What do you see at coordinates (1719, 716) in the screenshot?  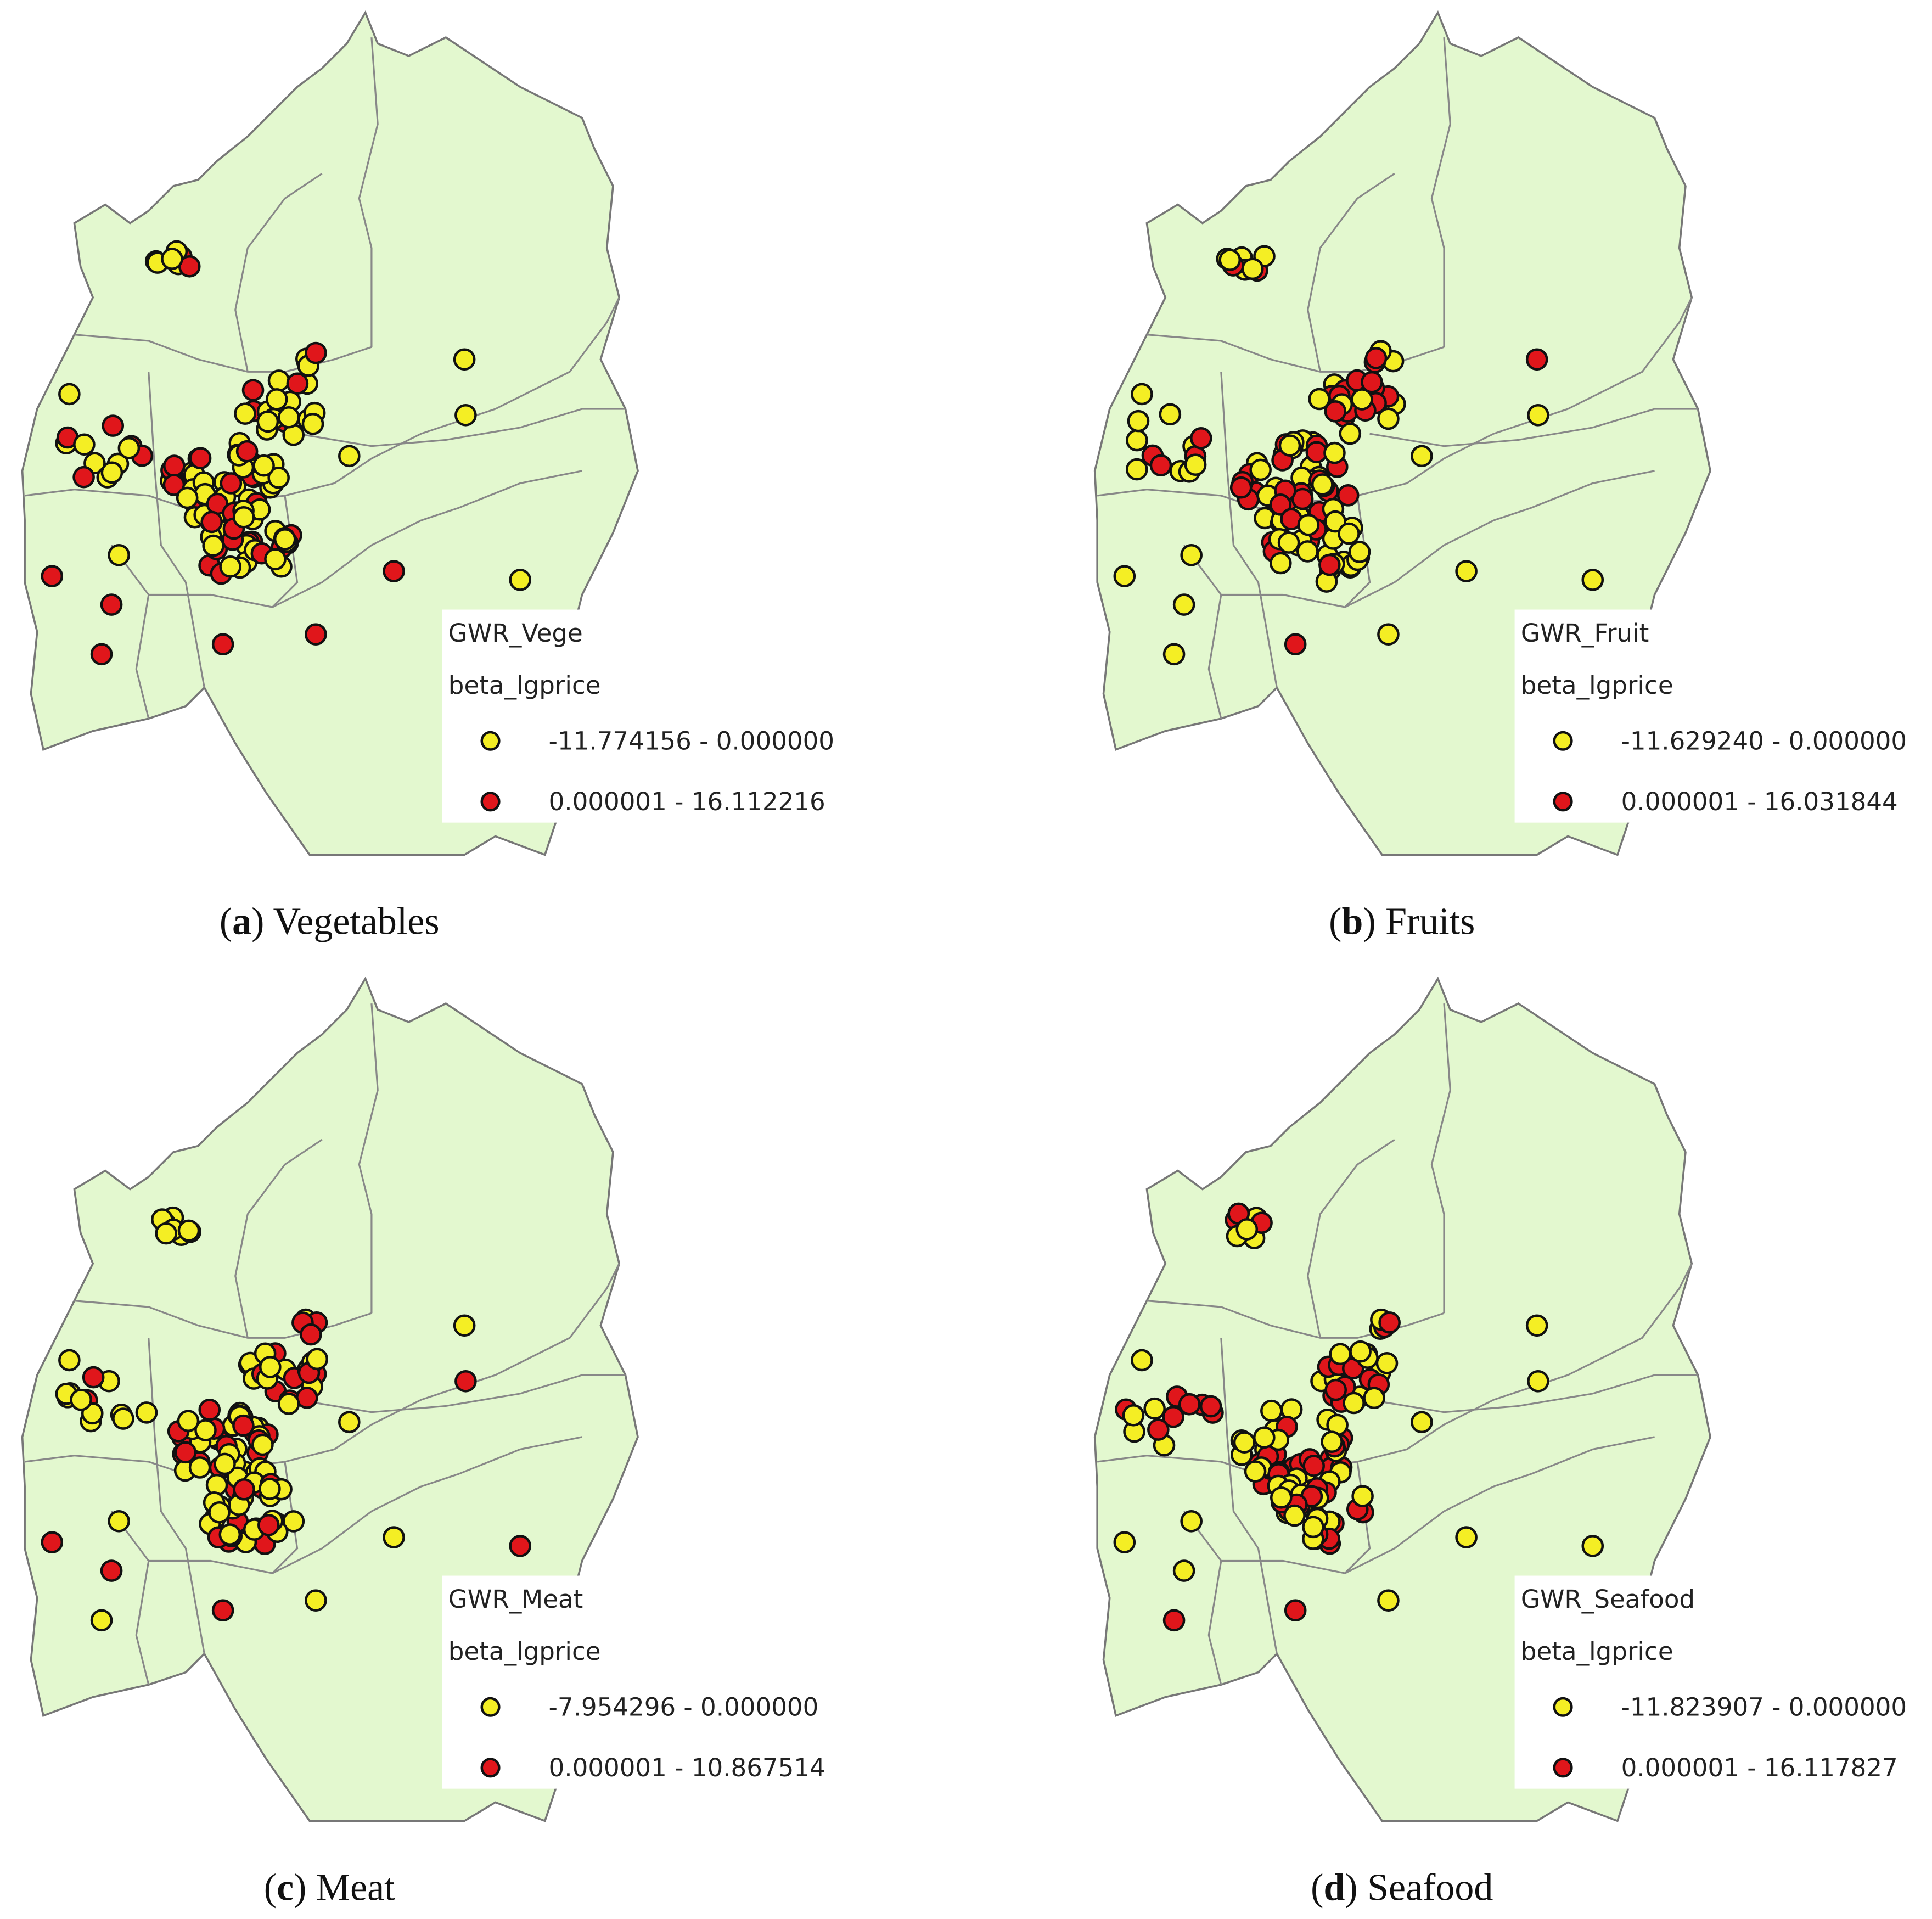 I see `legend-box` at bounding box center [1719, 716].